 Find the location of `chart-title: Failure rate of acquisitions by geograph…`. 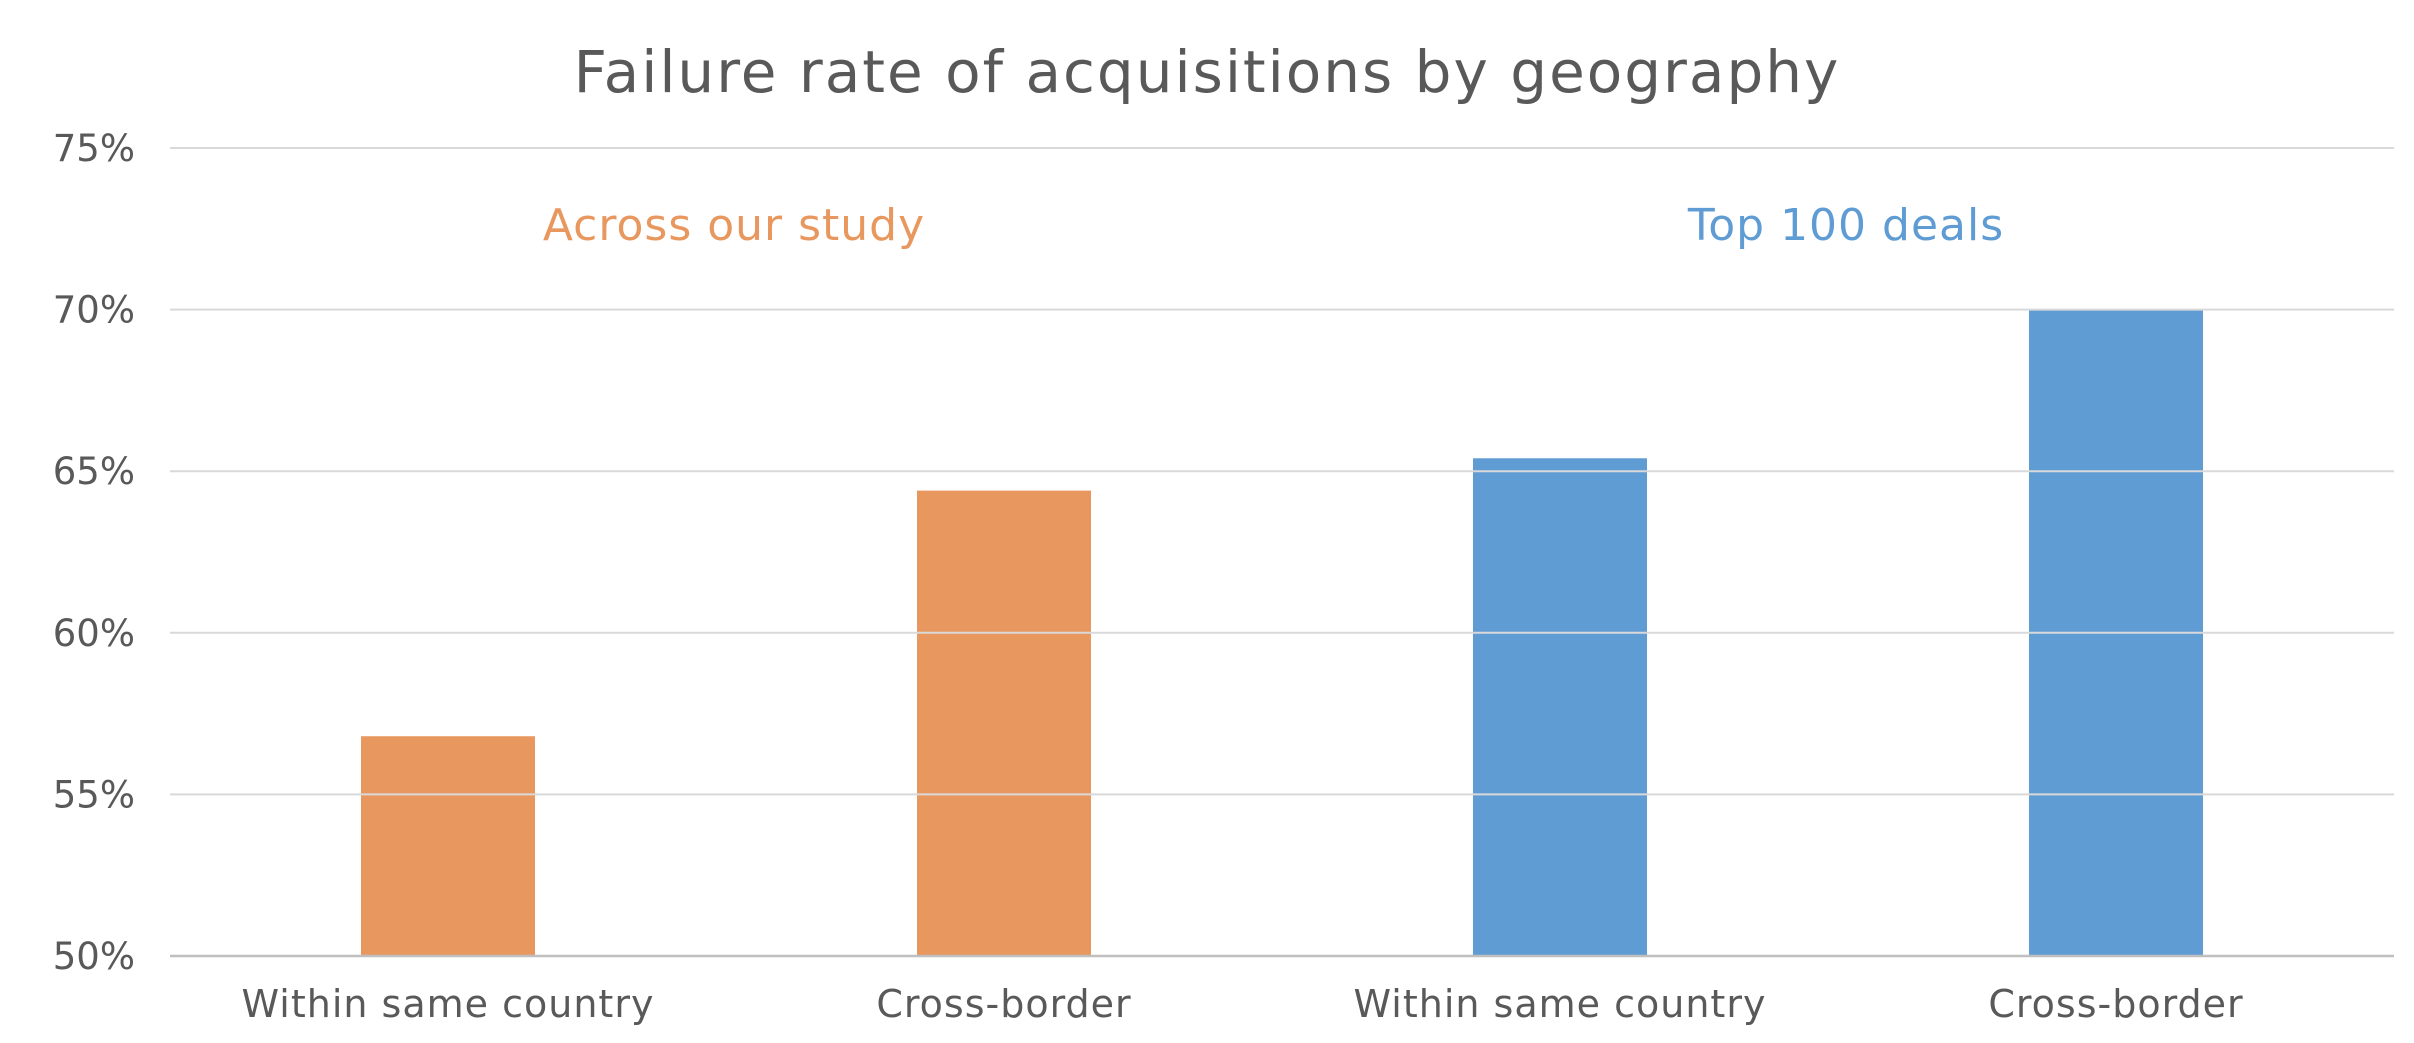

chart-title: Failure rate of acquisitions by geograph… is located at coordinates (1207, 72).